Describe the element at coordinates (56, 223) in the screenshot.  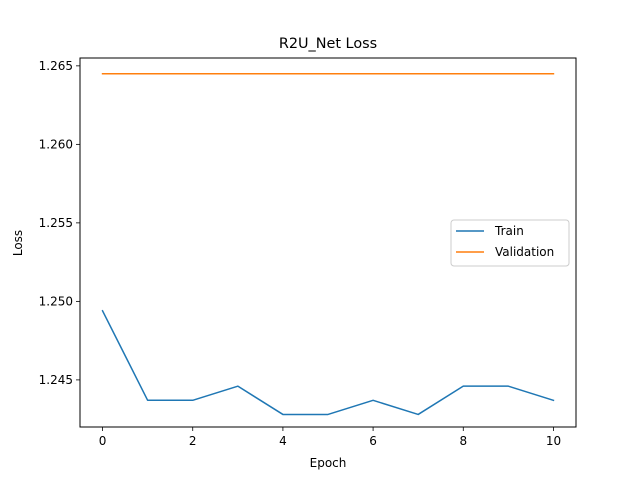
I see `y-tick-label: 1.255` at that location.